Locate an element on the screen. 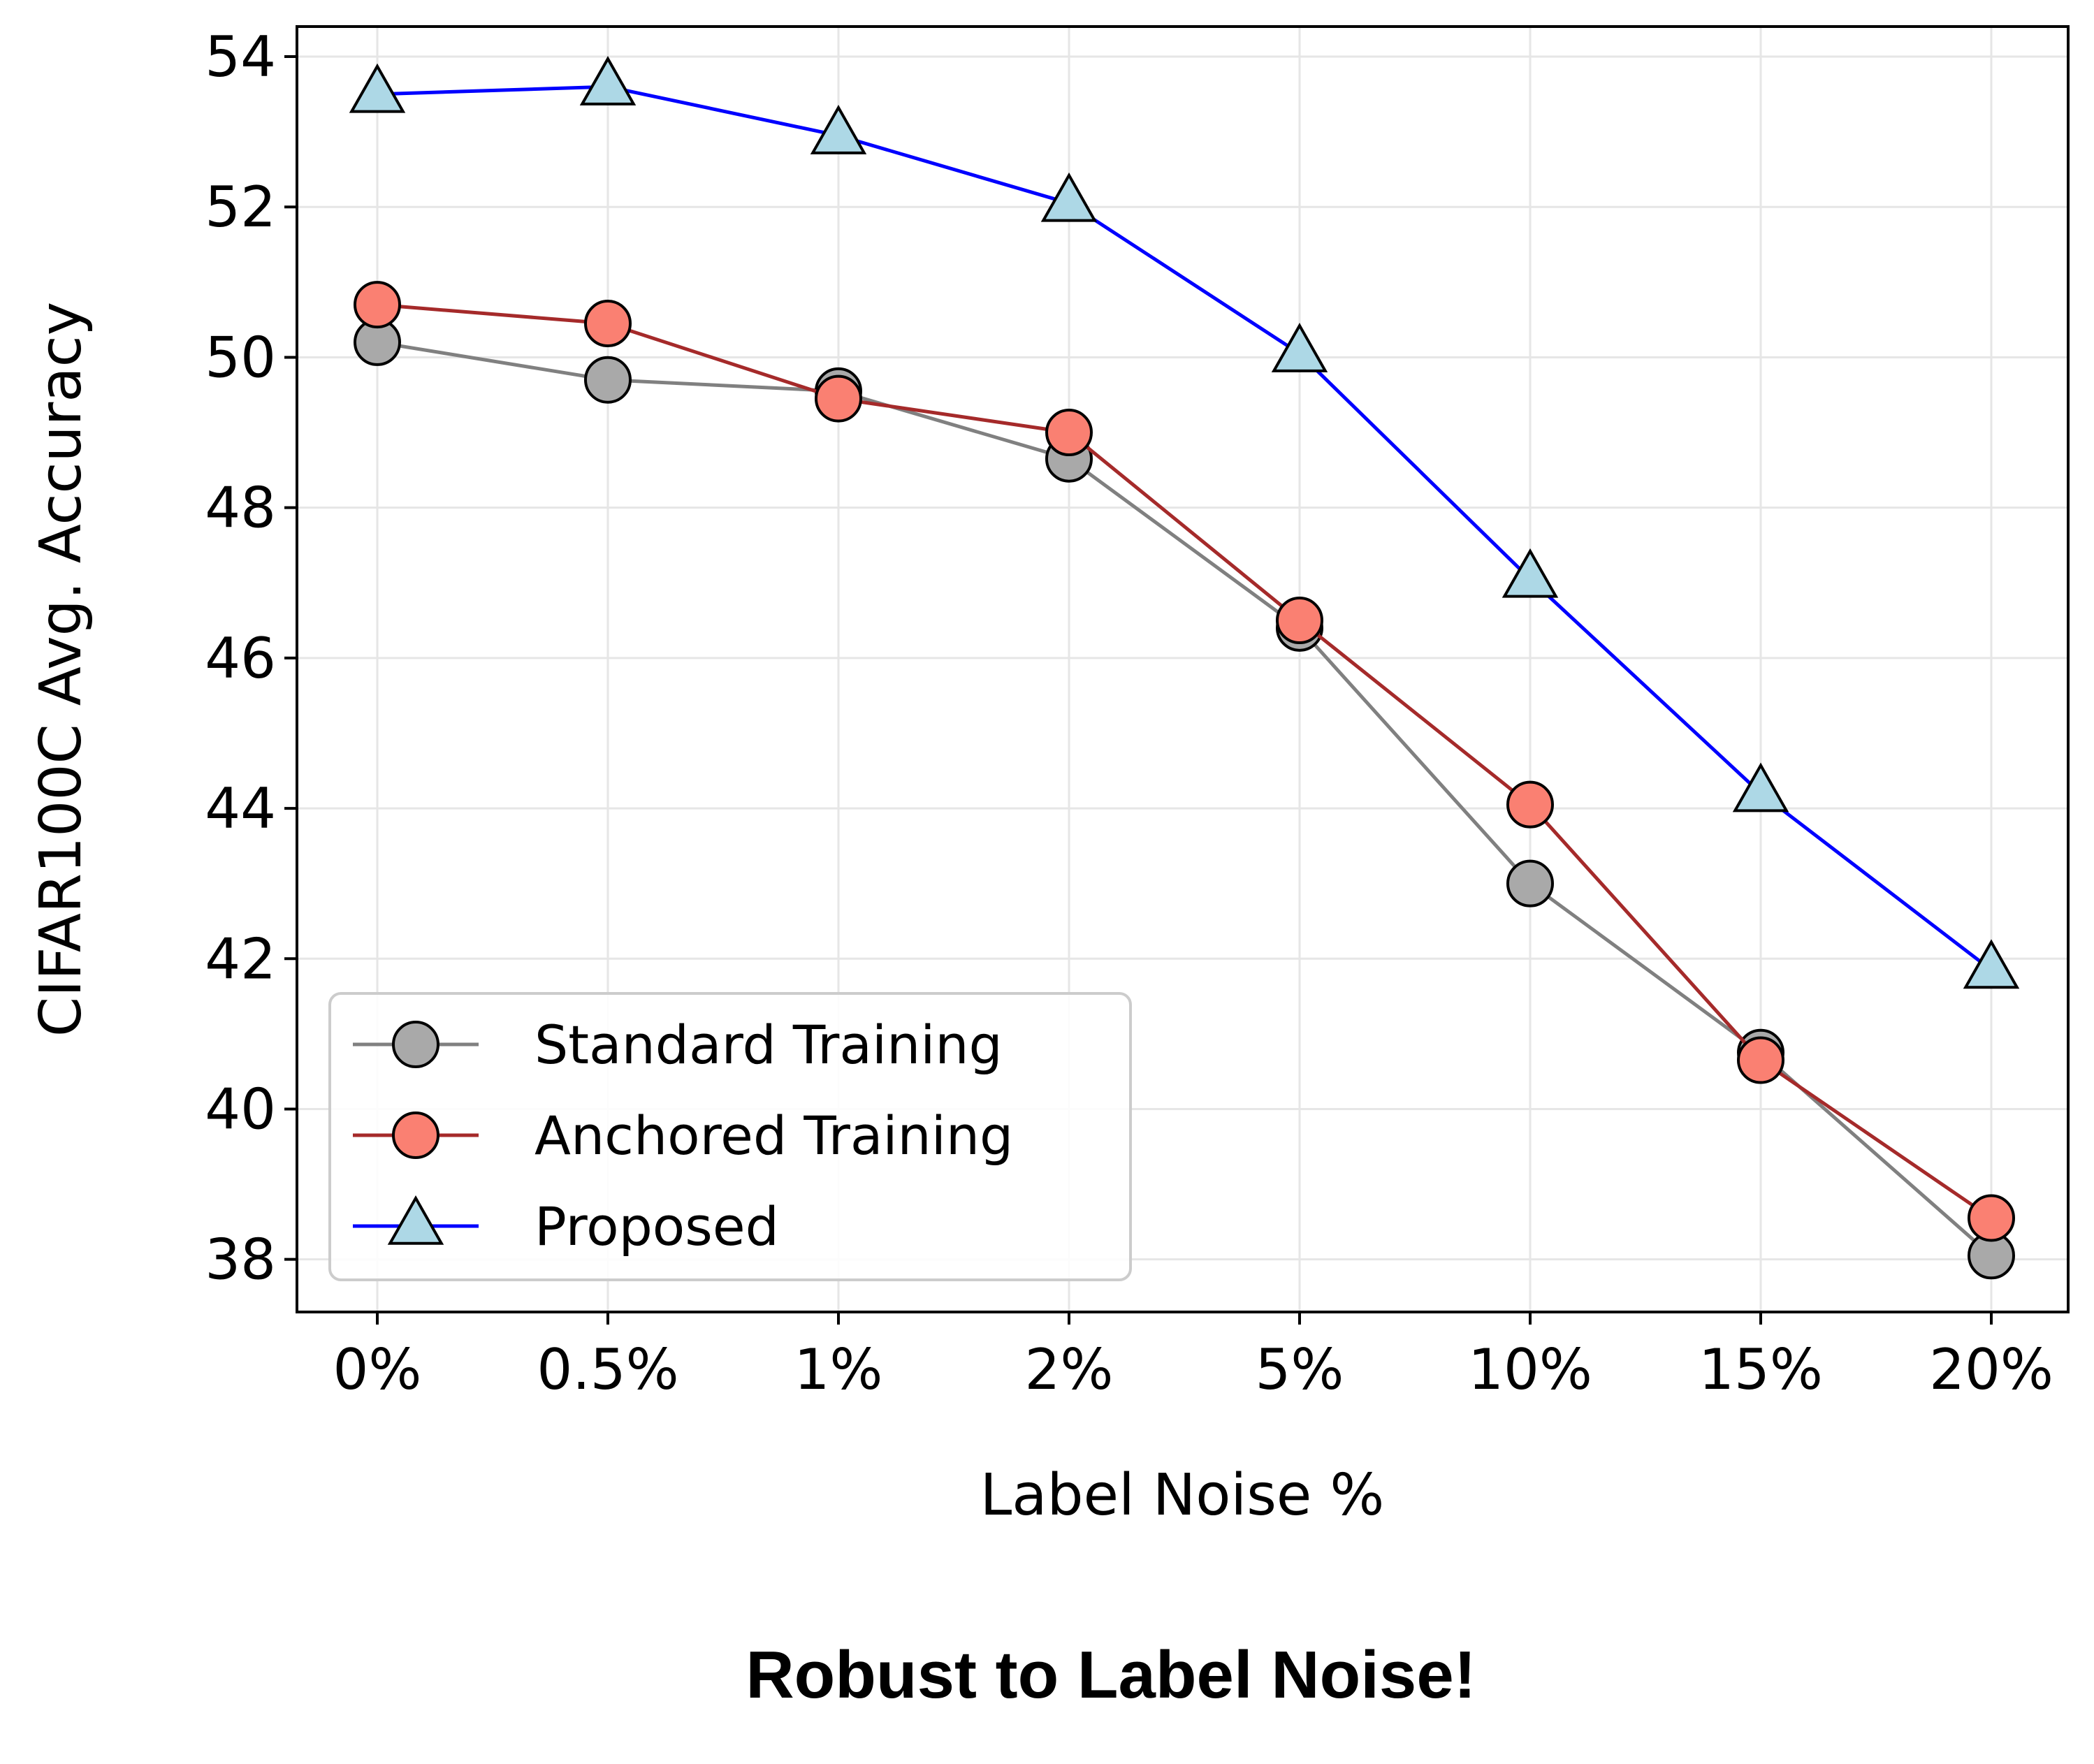  x-tick-label: 0% is located at coordinates (377, 1369).